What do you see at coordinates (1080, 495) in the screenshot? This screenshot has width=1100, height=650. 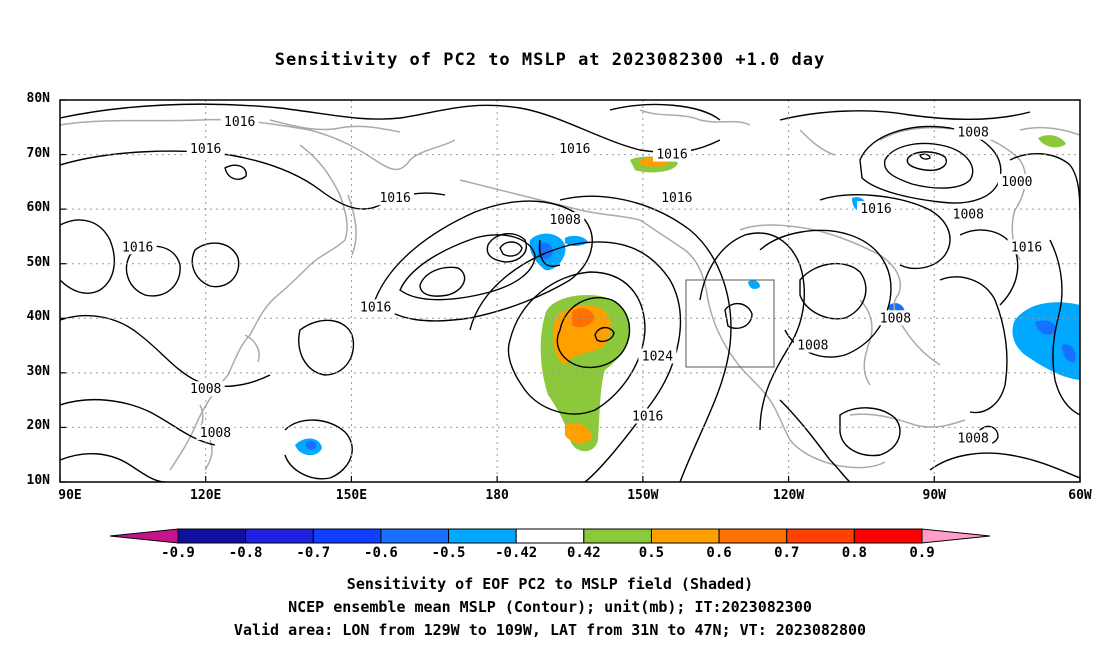 I see `lon-tick-label: 60W` at bounding box center [1080, 495].